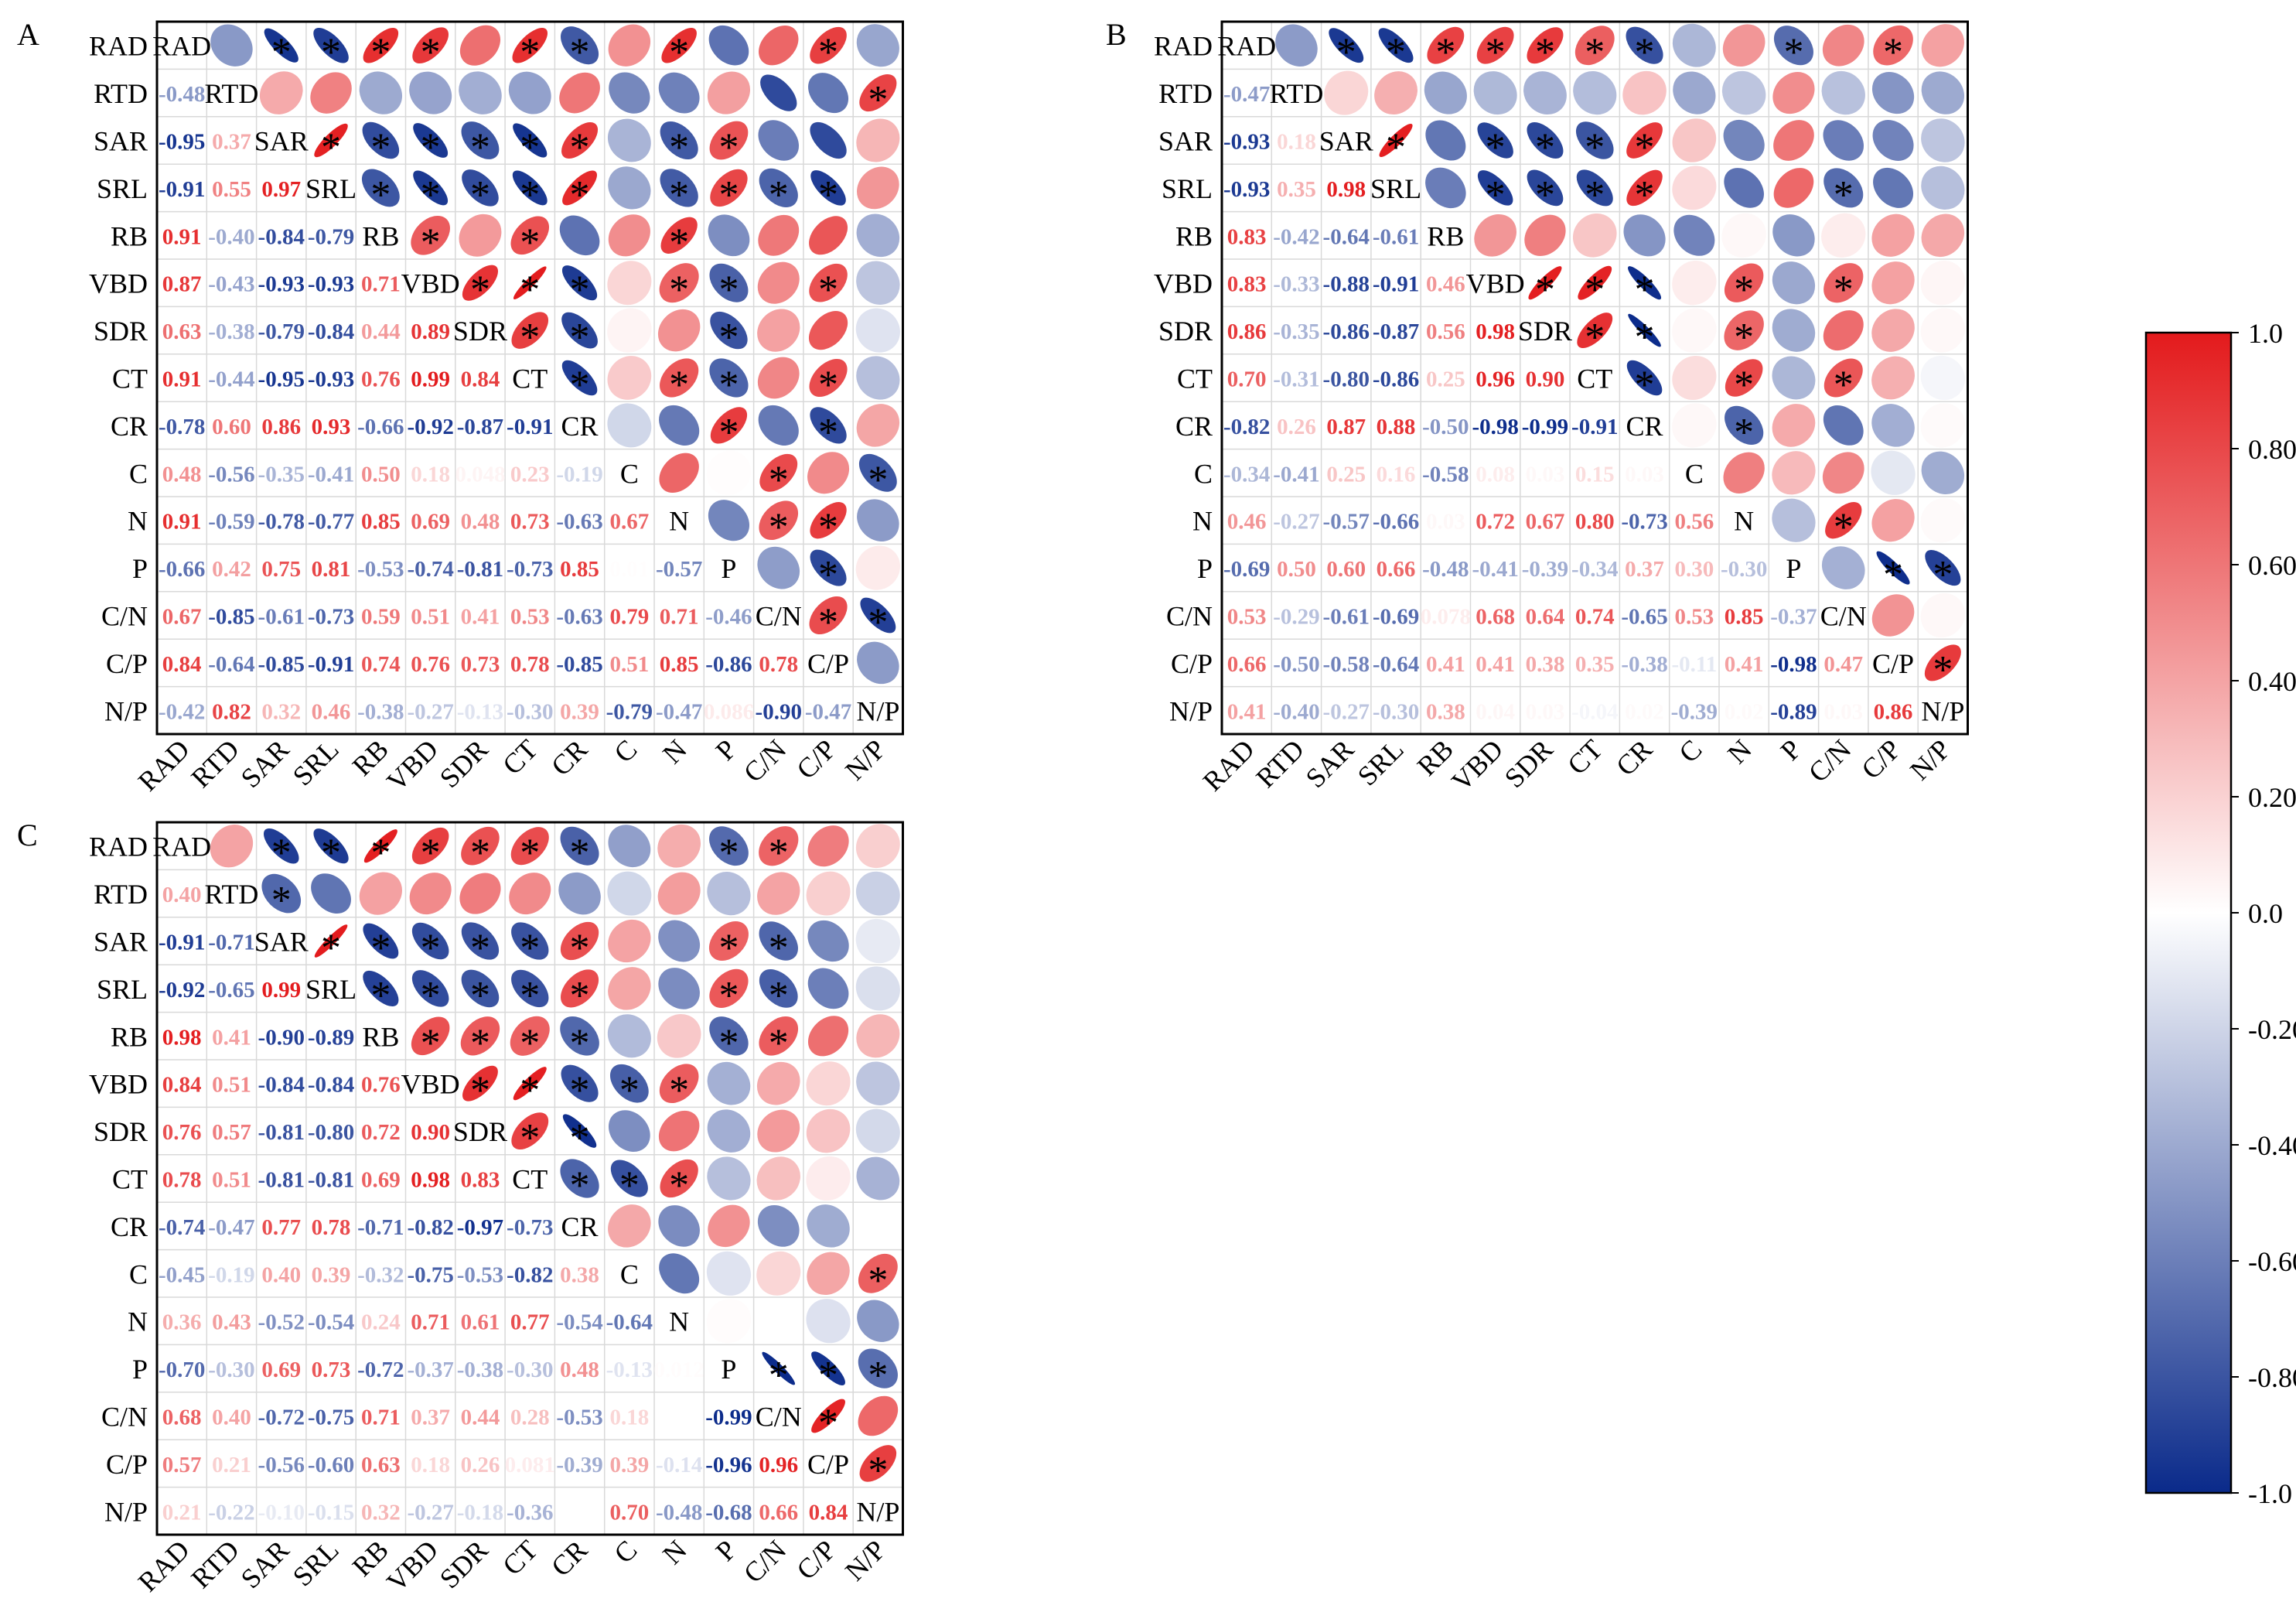 This screenshot has height=1619, width=2296. What do you see at coordinates (1644, 711) in the screenshot?
I see `correlation-value: 0.02` at bounding box center [1644, 711].